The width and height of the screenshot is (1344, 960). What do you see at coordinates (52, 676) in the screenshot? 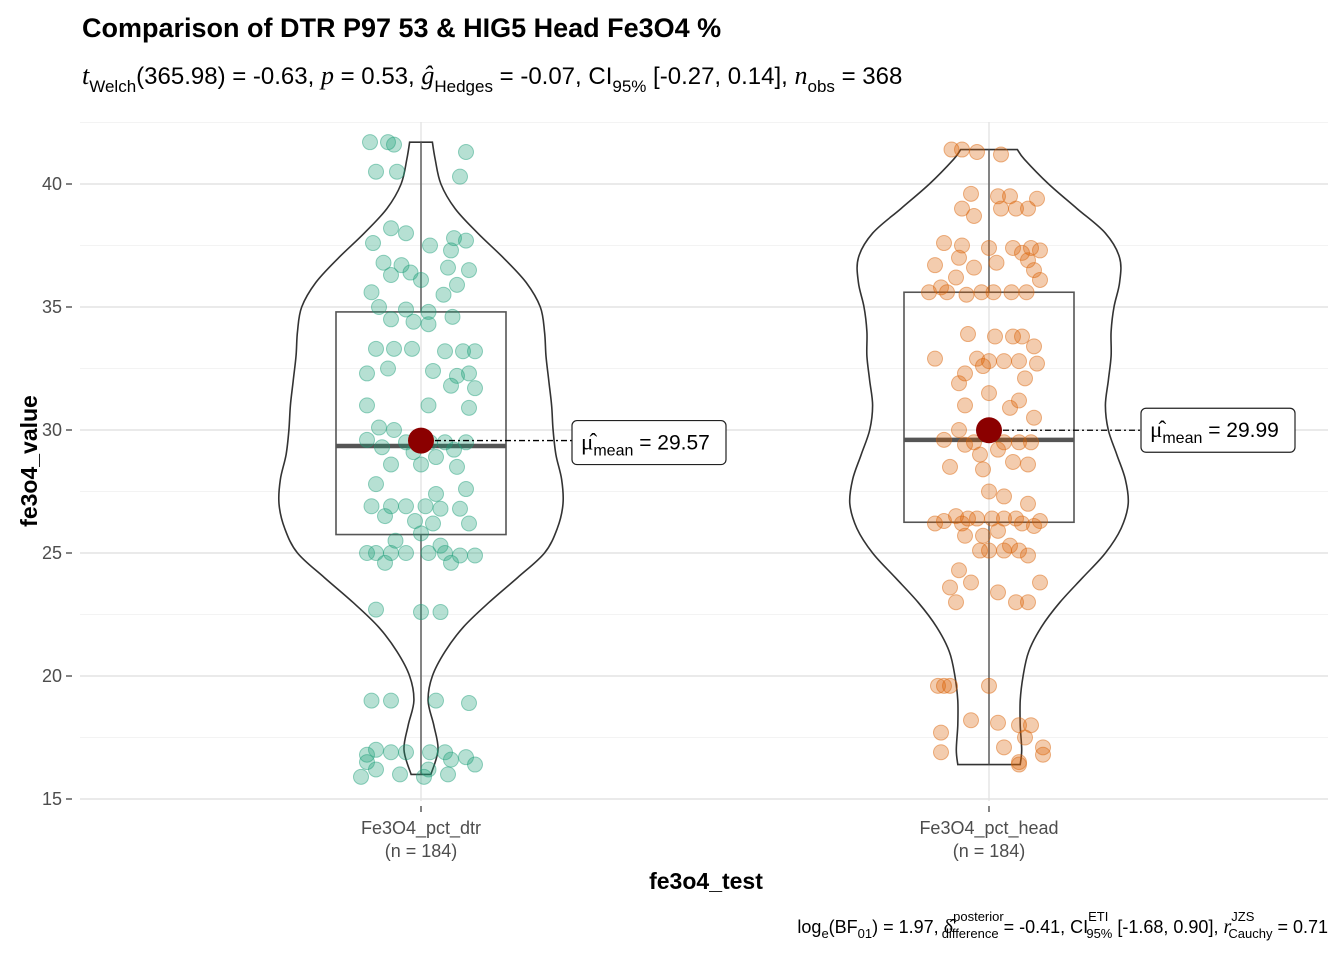
I see `y-tick-label: 20` at bounding box center [52, 676].